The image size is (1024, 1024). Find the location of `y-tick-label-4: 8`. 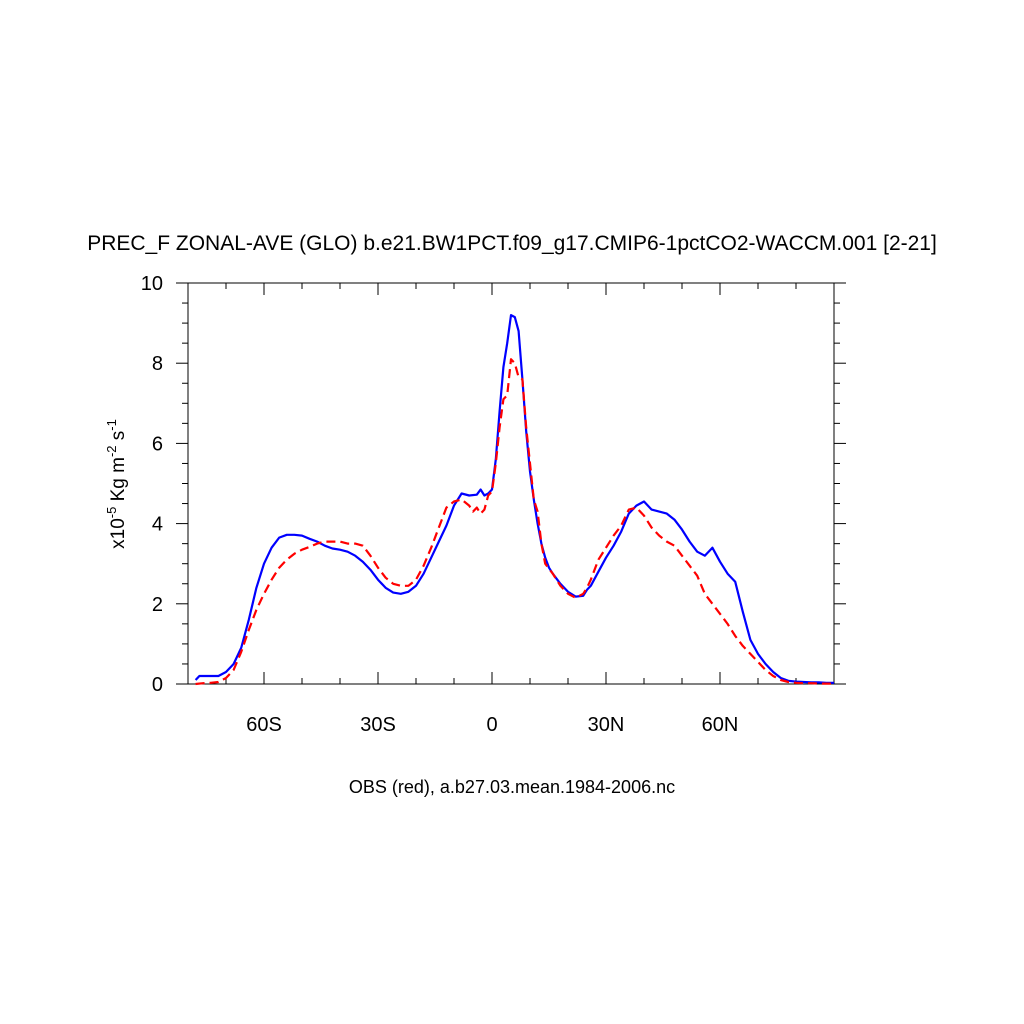

y-tick-label-4: 8 is located at coordinates (157, 364).